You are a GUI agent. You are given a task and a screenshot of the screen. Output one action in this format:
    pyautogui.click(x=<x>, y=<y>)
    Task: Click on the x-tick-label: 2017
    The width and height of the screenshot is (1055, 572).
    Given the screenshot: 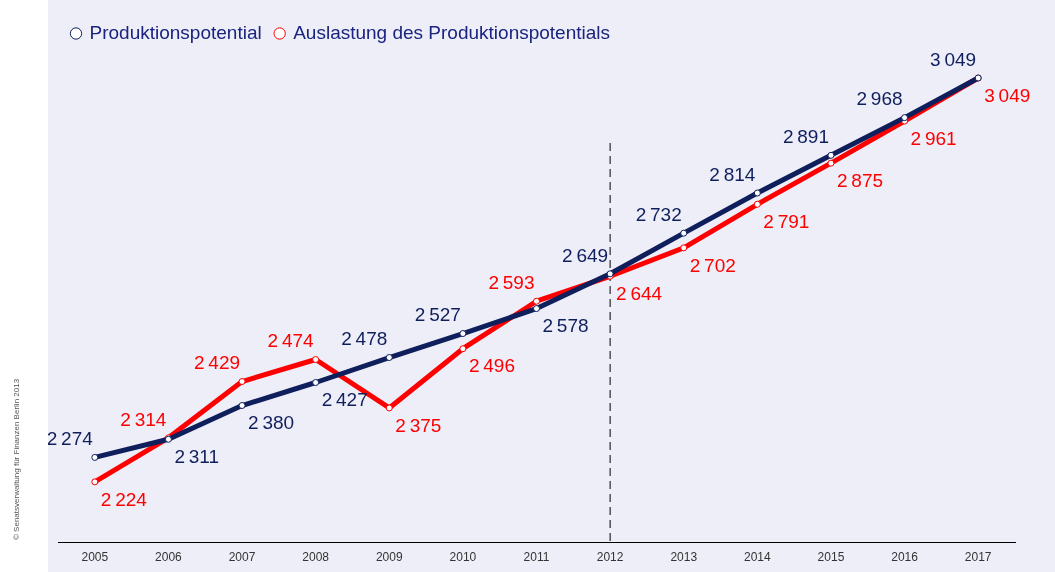 What is the action you would take?
    pyautogui.click(x=978, y=557)
    